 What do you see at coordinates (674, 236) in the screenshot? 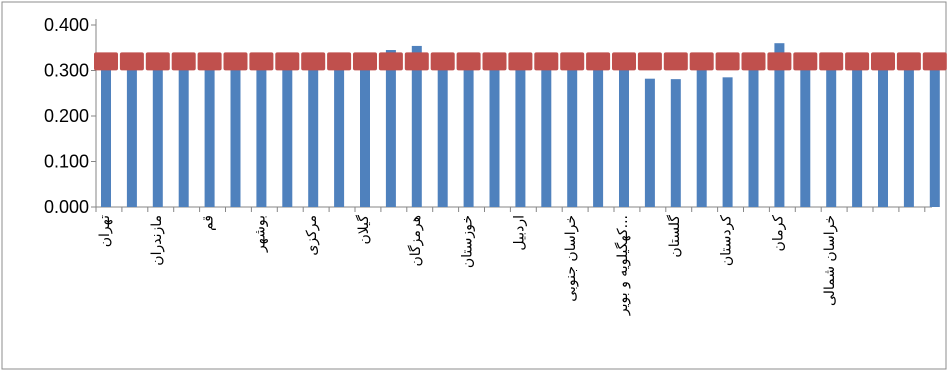
I see `category-label: گلستان` at bounding box center [674, 236].